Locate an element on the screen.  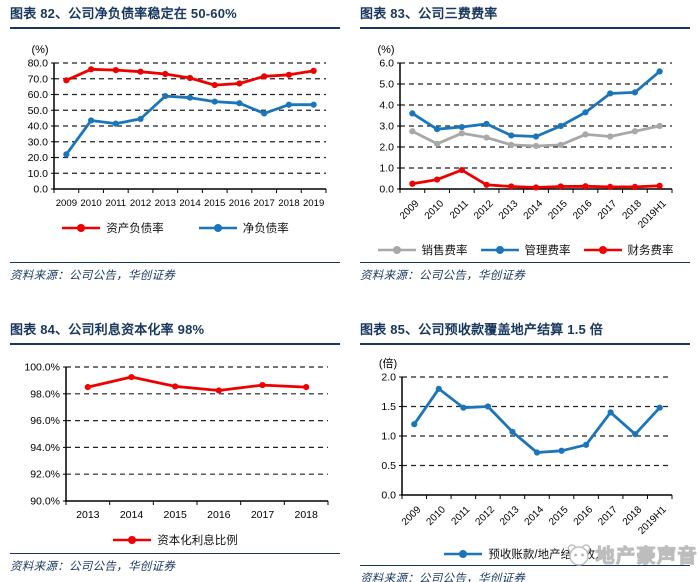
legend-item: 资本化利息比例 is located at coordinates (175, 540).